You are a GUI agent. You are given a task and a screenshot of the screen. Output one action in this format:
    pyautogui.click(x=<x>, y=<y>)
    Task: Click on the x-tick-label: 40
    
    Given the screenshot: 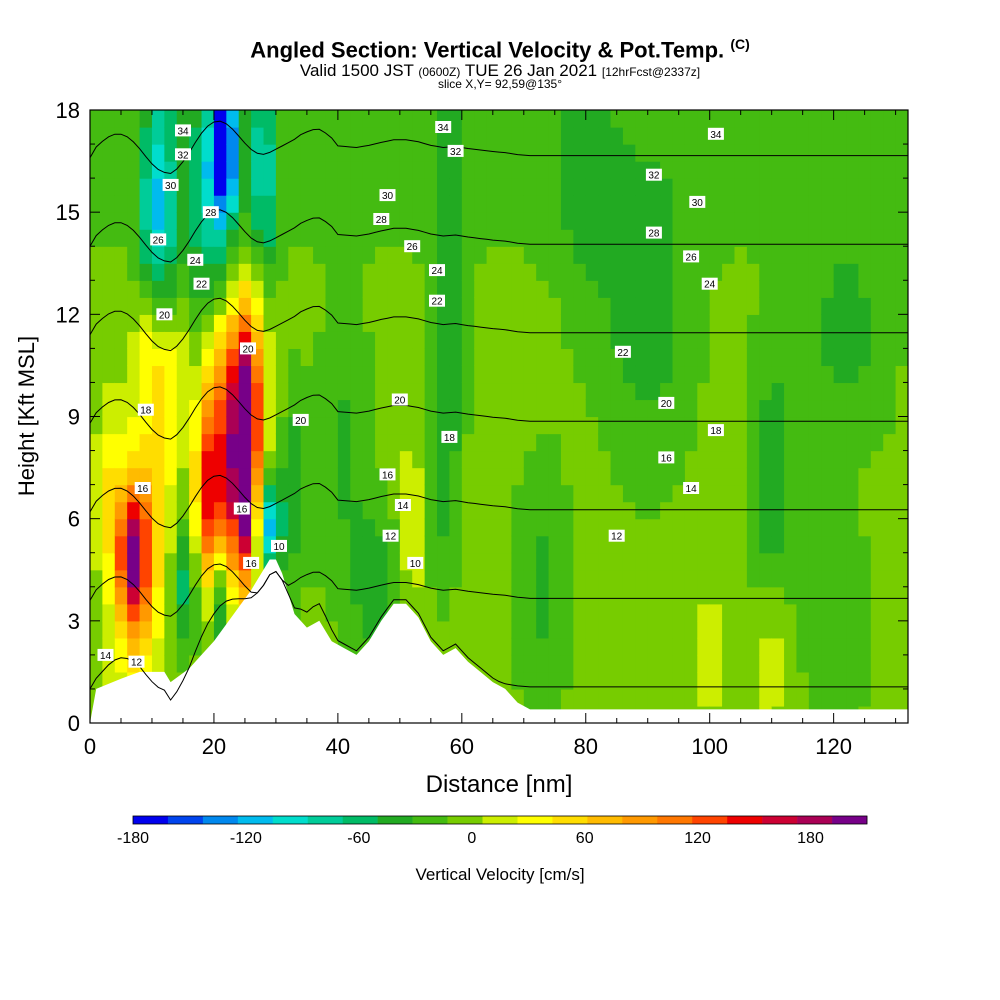 What is the action you would take?
    pyautogui.click(x=338, y=746)
    